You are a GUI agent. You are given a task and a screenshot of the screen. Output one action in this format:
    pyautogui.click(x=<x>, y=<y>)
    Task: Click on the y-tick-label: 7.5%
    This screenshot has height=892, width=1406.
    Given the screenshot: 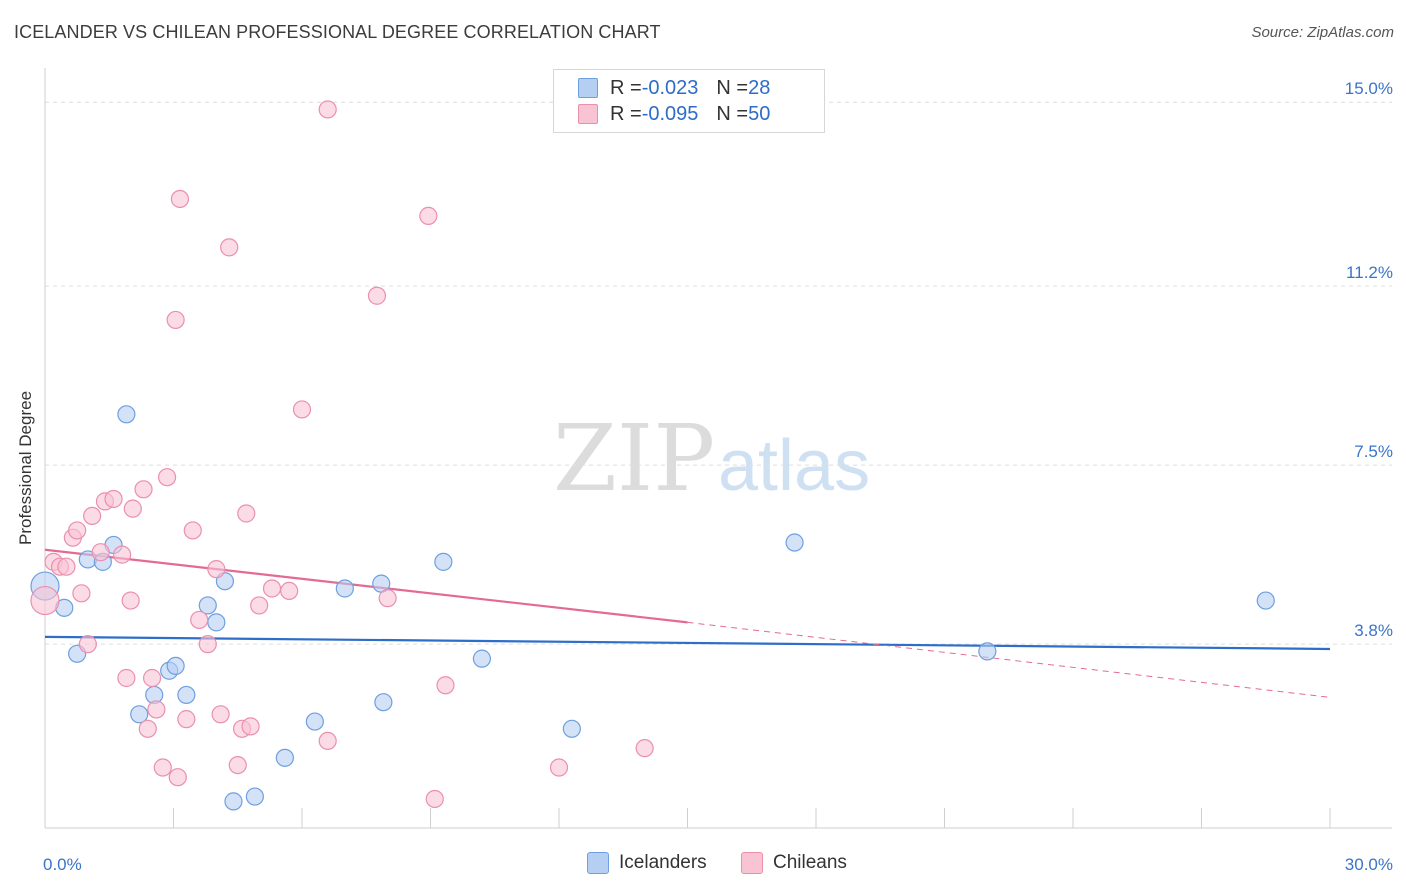 What is the action you would take?
    pyautogui.click(x=1373, y=451)
    